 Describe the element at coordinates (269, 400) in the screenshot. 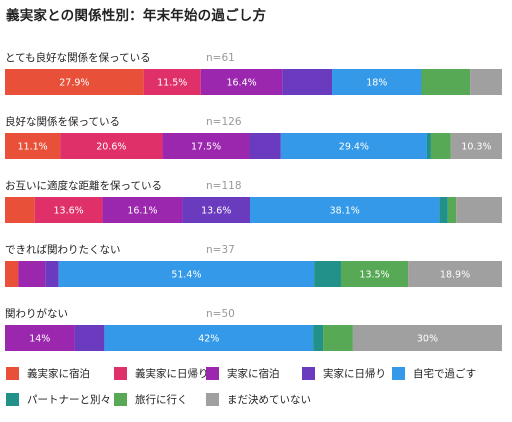

I see `legend-label: まだ決めていない` at that location.